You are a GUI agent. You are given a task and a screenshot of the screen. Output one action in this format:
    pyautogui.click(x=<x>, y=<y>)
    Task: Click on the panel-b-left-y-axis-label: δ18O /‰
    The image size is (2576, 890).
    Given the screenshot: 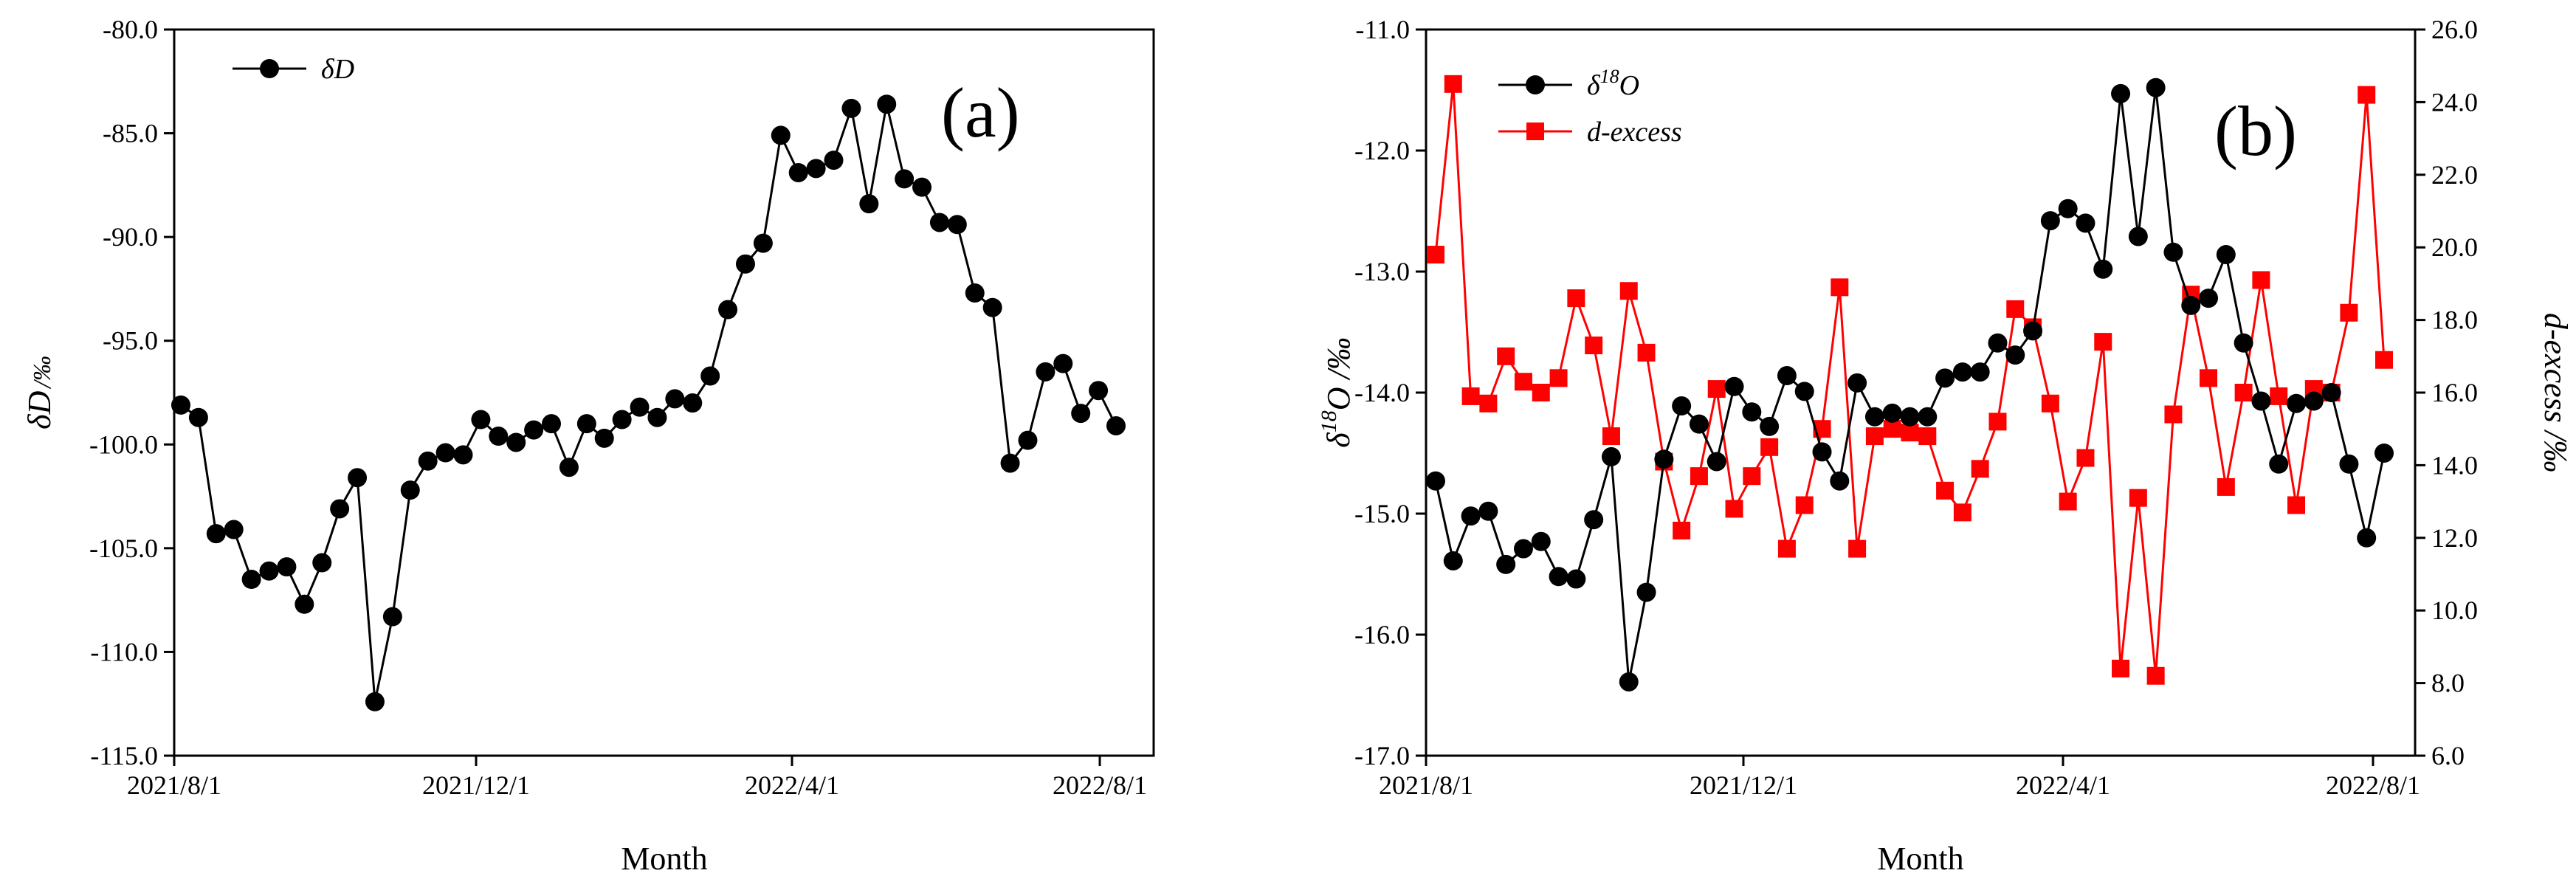 What is the action you would take?
    pyautogui.click(x=1337, y=392)
    